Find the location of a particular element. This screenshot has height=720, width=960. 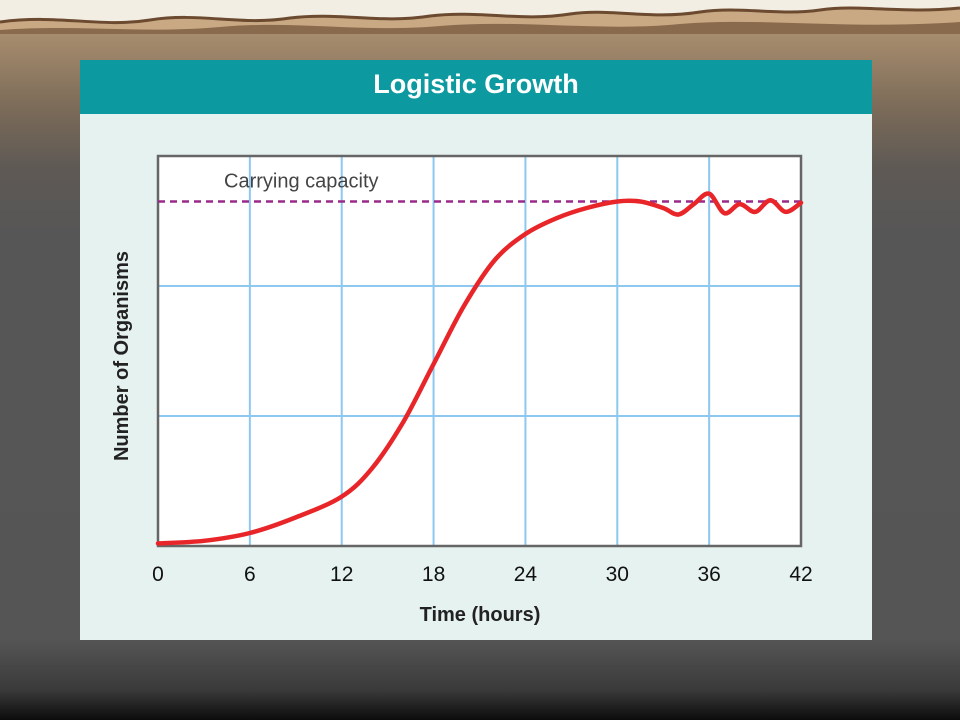

chart-title: Logistic Growth is located at coordinates (476, 84).